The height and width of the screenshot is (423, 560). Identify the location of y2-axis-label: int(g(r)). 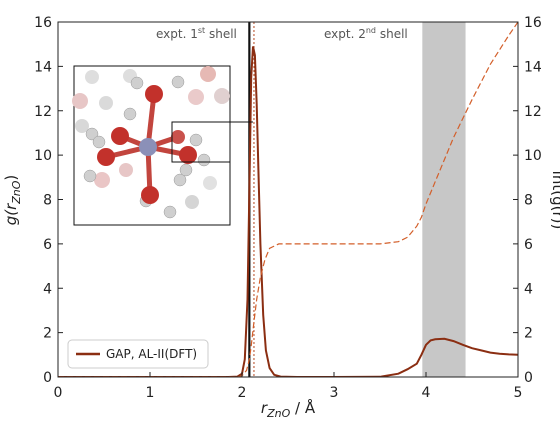
(554, 200).